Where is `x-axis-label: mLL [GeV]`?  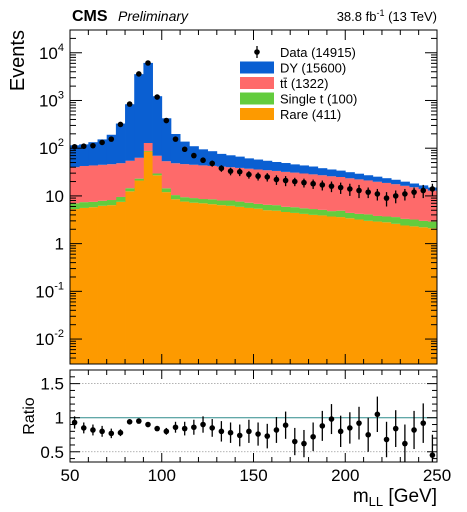 x-axis-label: mLL [GeV] is located at coordinates (395, 497).